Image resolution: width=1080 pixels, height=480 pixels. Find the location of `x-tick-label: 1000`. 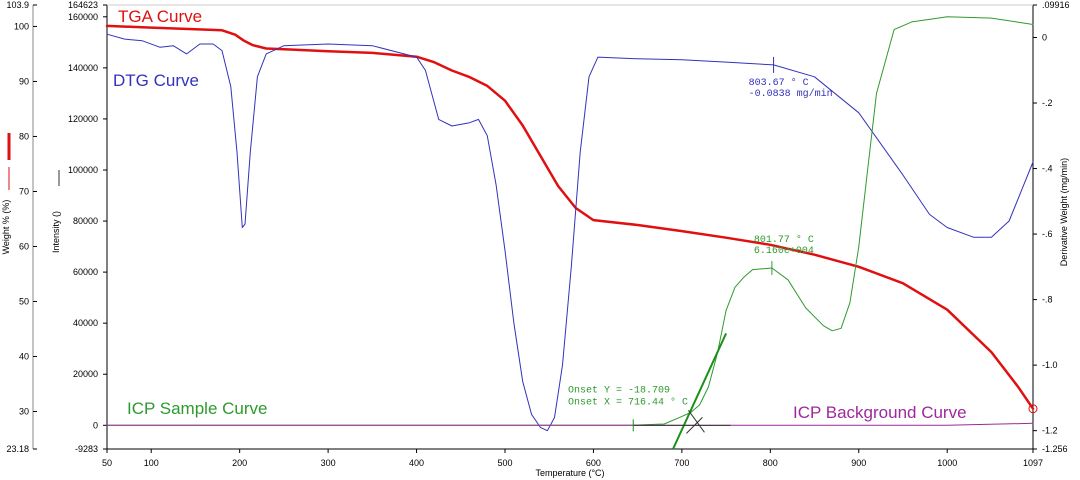

x-tick-label: 1000 is located at coordinates (947, 463).